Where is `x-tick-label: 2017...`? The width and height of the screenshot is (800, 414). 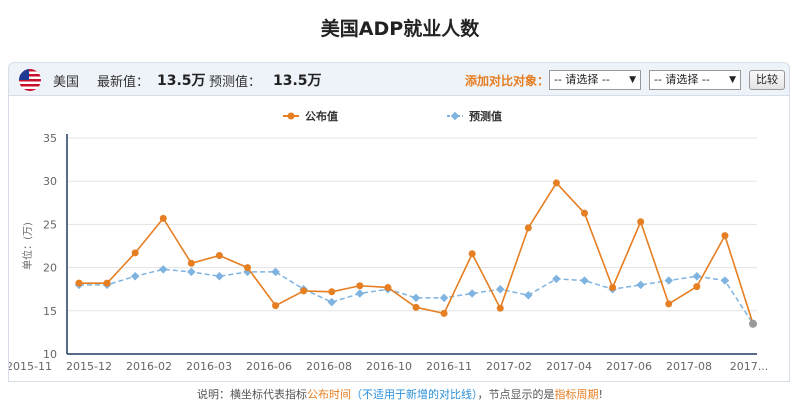 x-tick-label: 2017... is located at coordinates (749, 366).